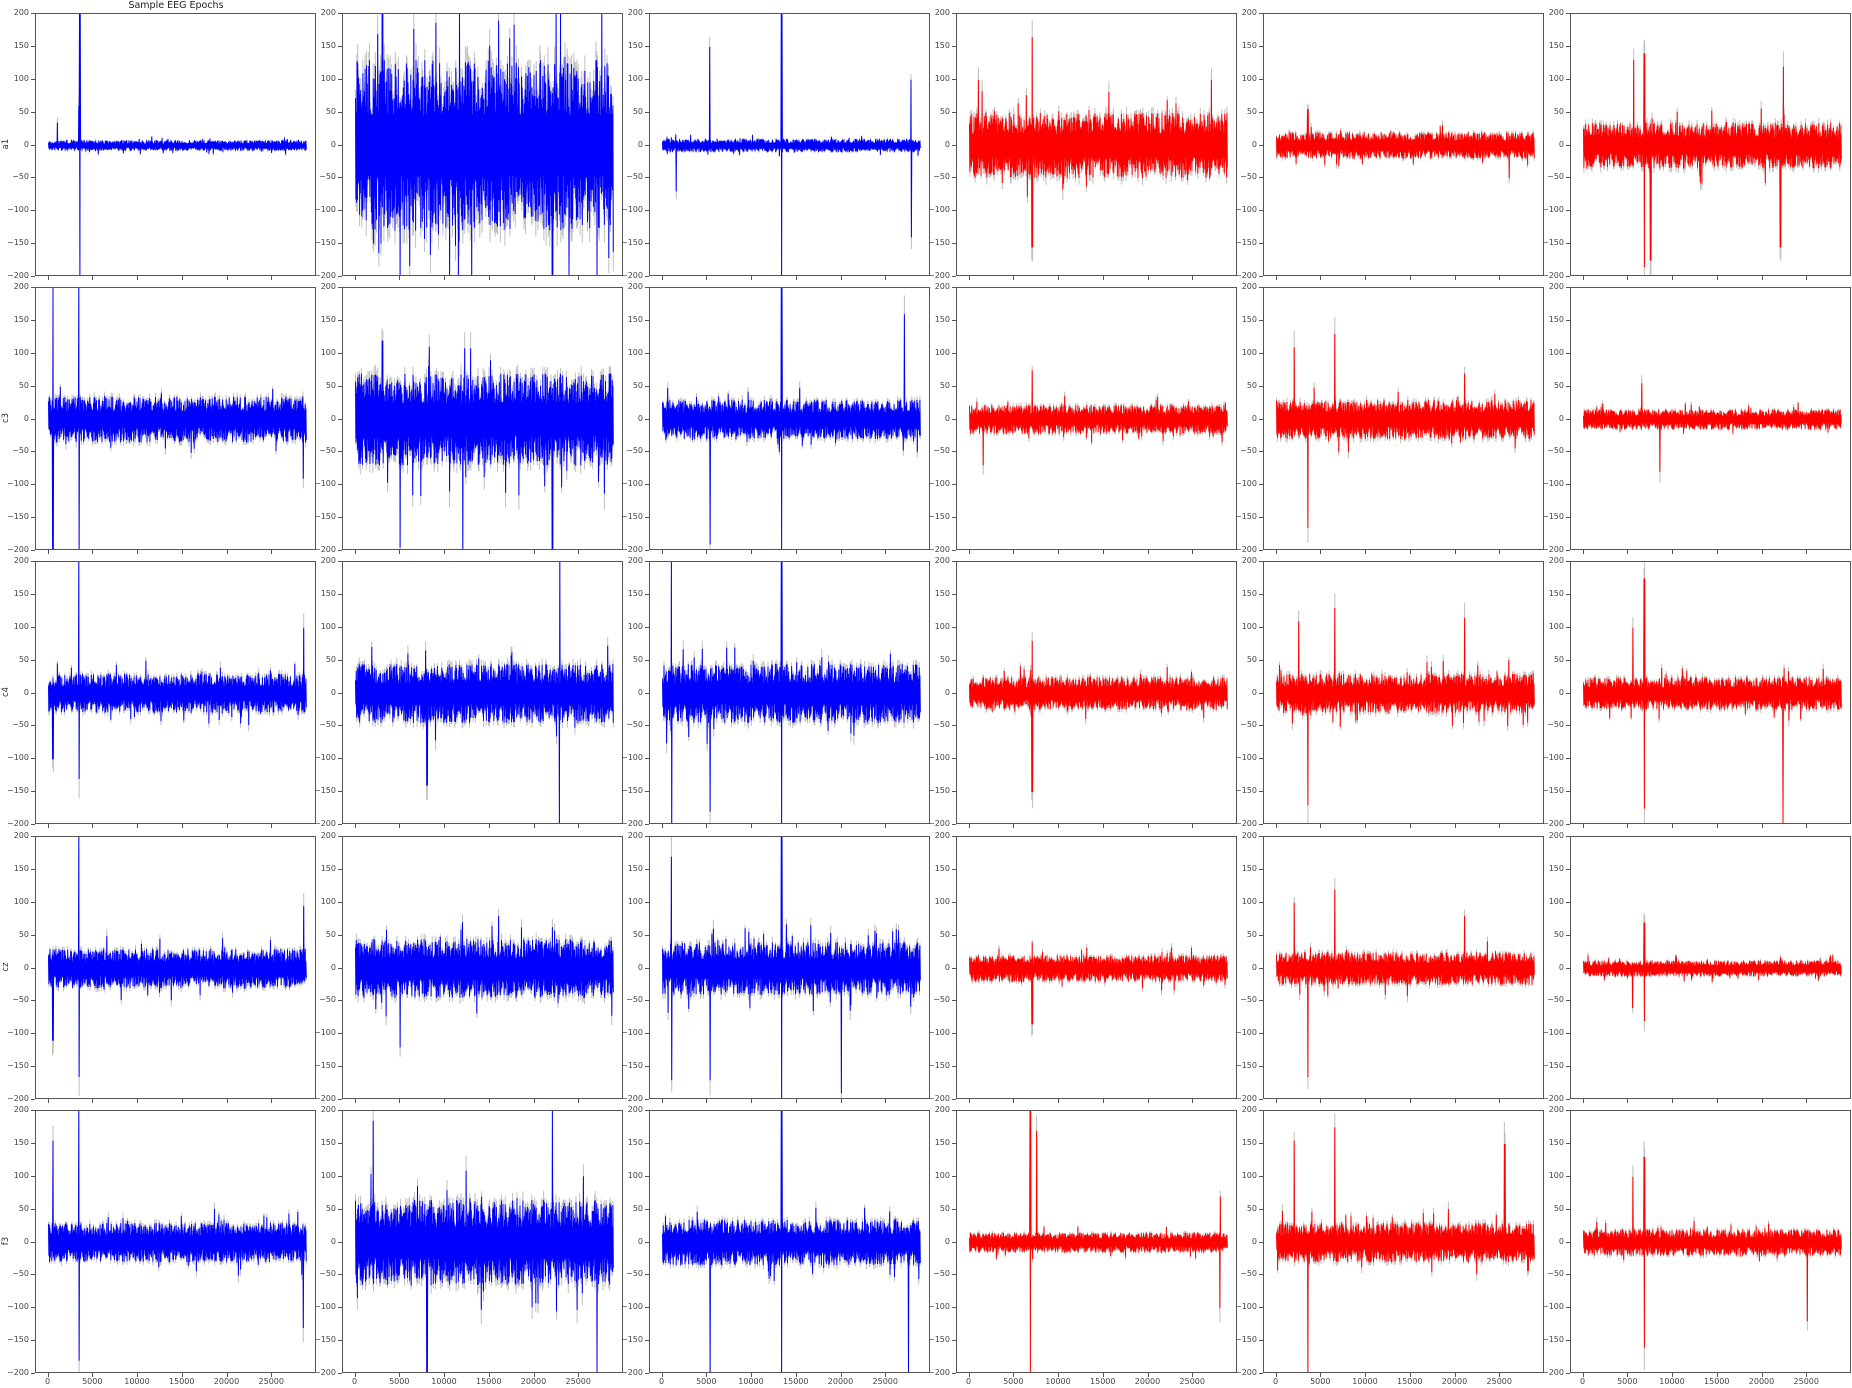 The image size is (1852, 1388). What do you see at coordinates (92, 1381) in the screenshot?
I see `x-tick-label: 5000` at bounding box center [92, 1381].